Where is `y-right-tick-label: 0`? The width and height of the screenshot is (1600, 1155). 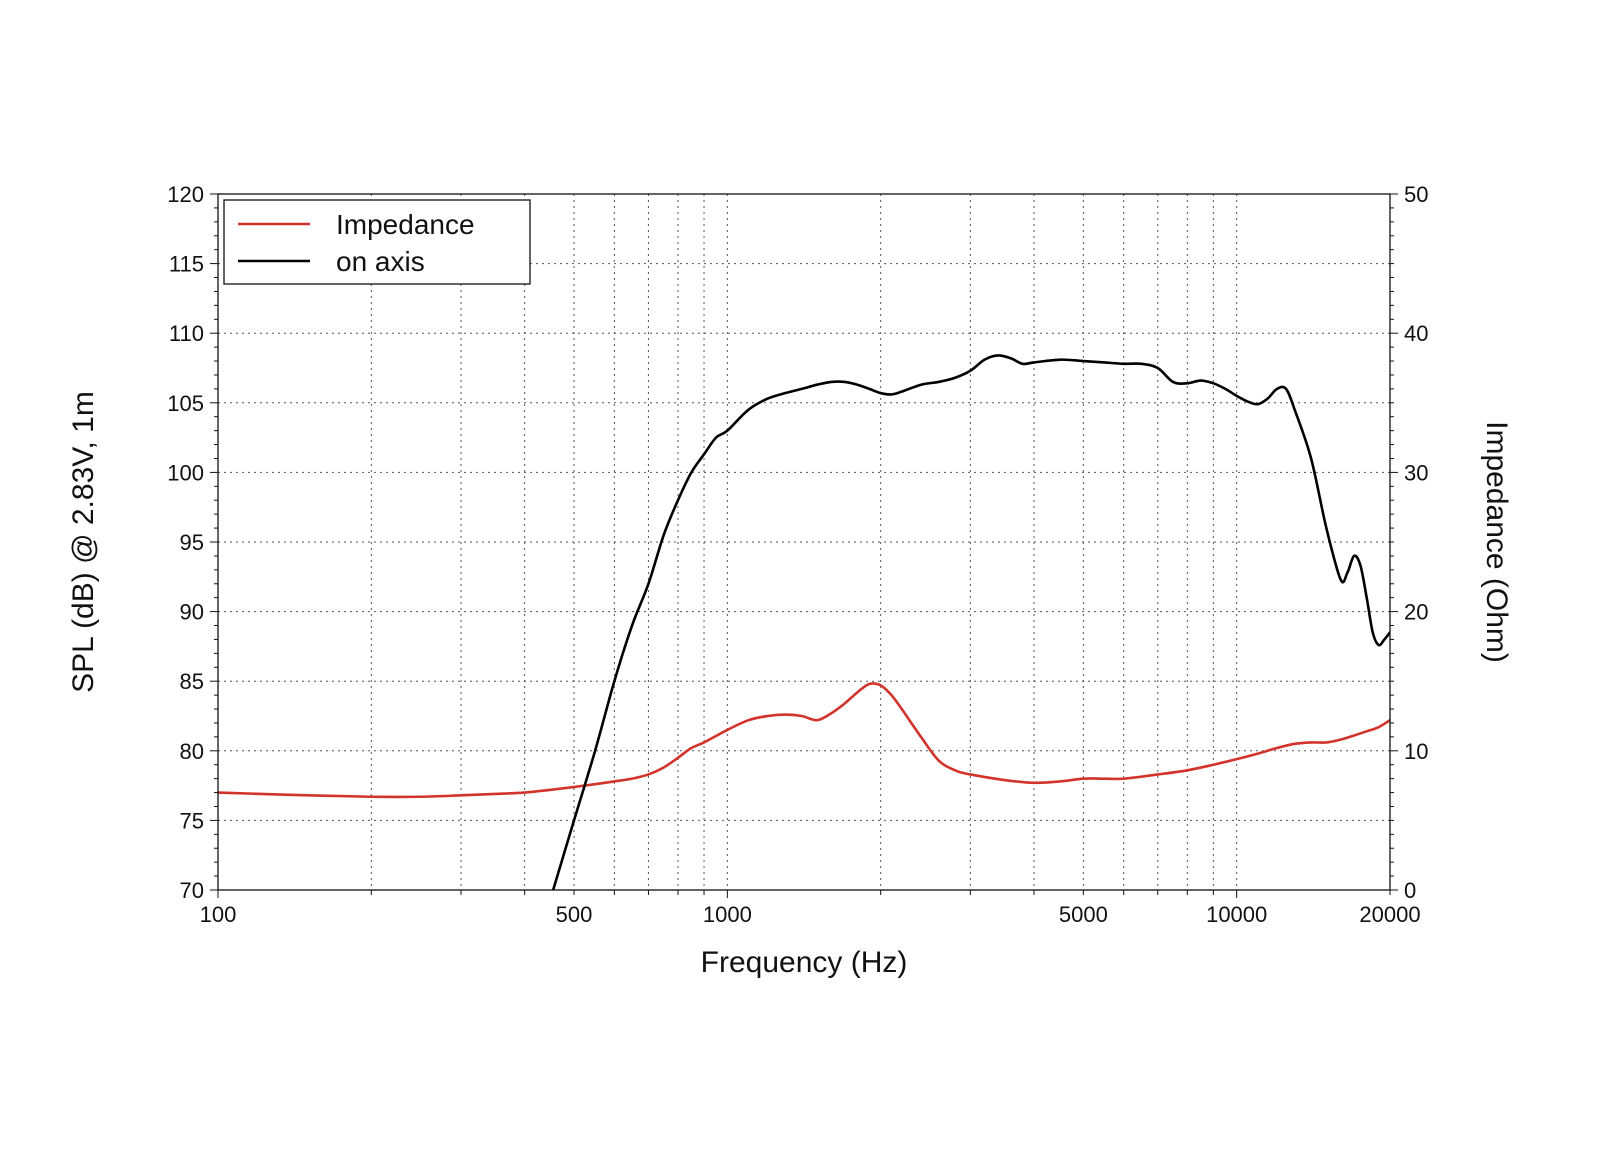 y-right-tick-label: 0 is located at coordinates (1410, 890).